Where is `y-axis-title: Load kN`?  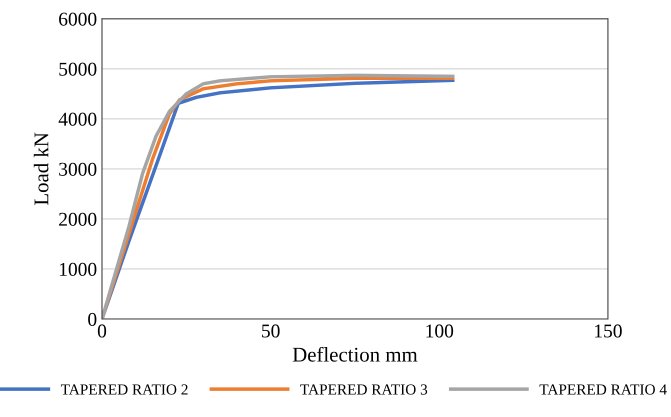 y-axis-title: Load kN is located at coordinates (41, 169).